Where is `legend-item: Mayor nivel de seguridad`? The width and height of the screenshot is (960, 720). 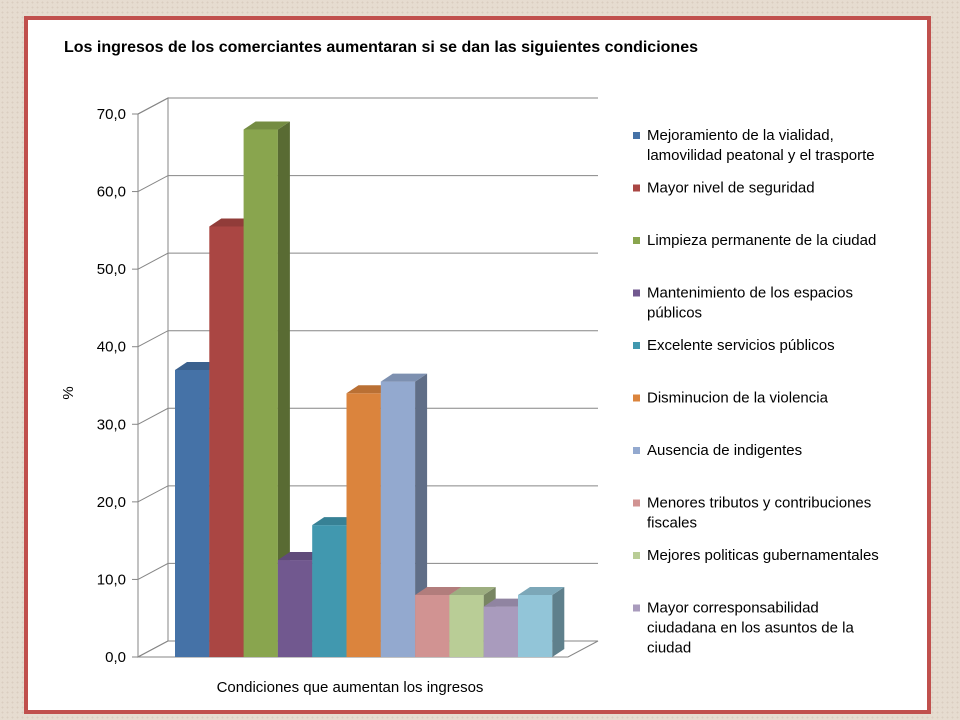 legend-item: Mayor nivel de seguridad is located at coordinates (724, 188).